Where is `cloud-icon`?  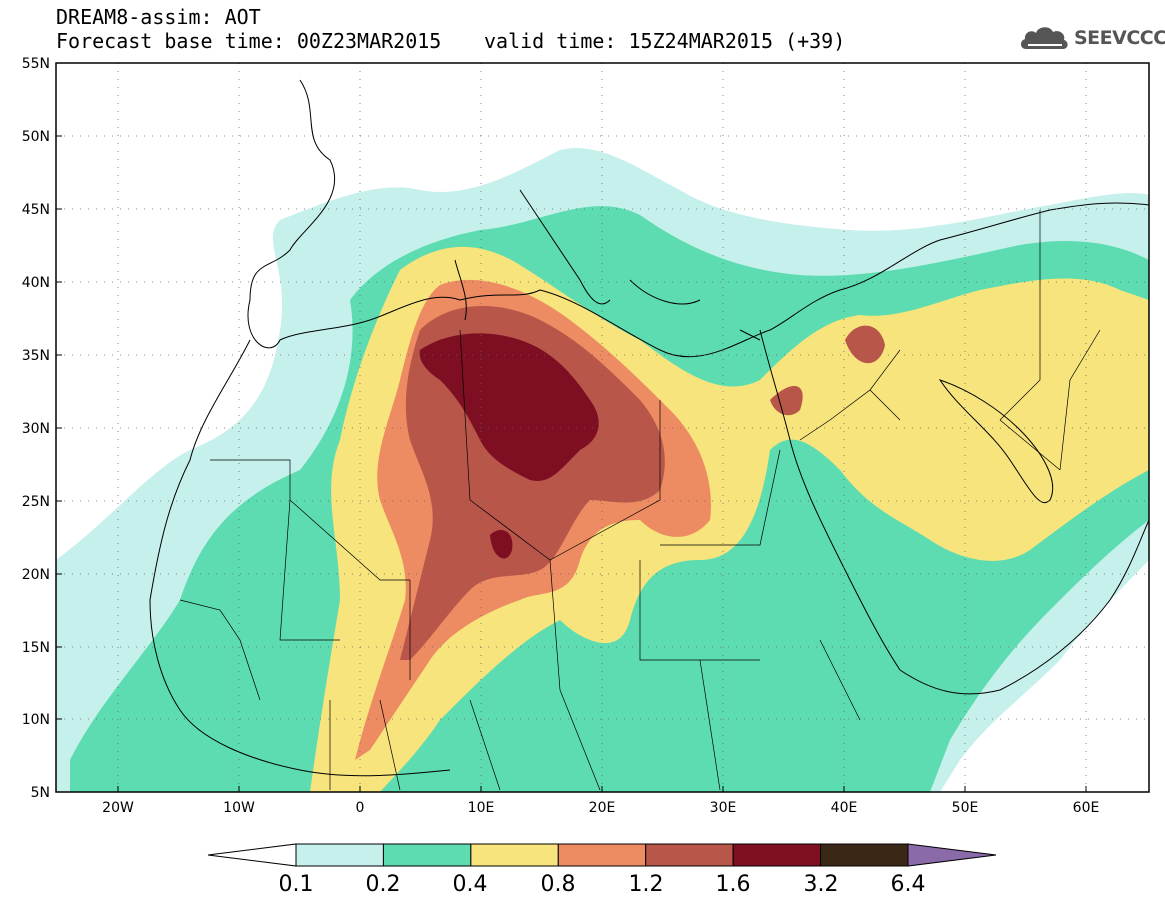 cloud-icon is located at coordinates (1044, 38).